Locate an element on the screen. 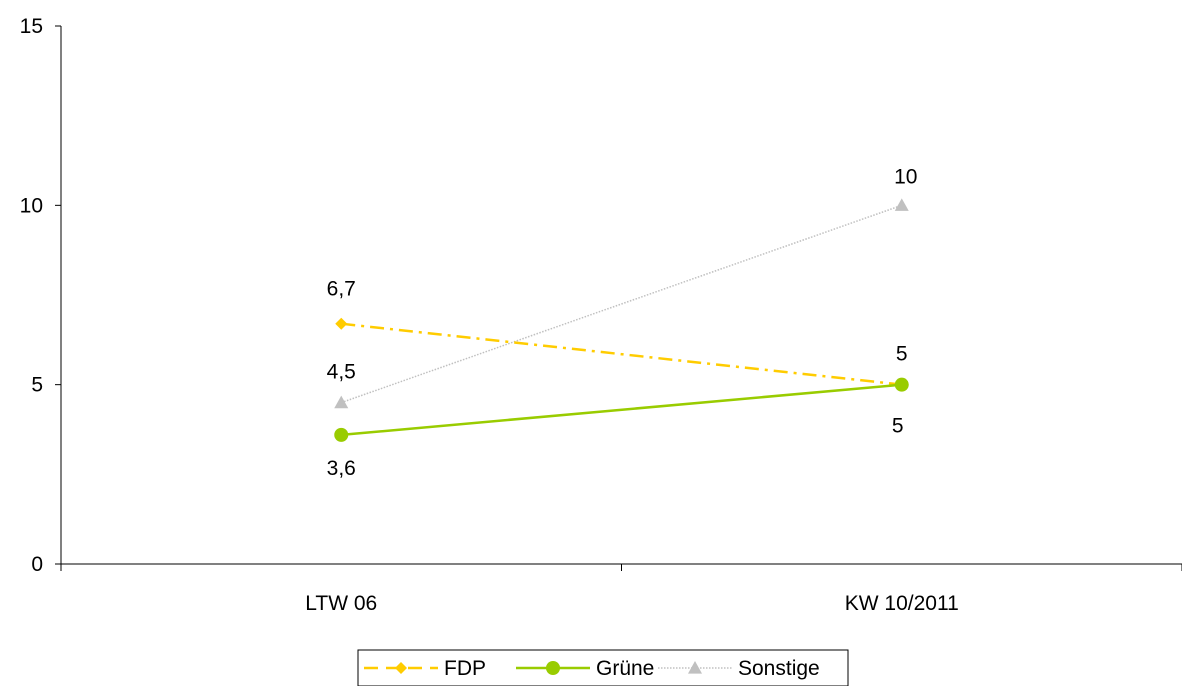 The width and height of the screenshot is (1182, 686). legend-label-sonstige: Sonstige is located at coordinates (779, 668).